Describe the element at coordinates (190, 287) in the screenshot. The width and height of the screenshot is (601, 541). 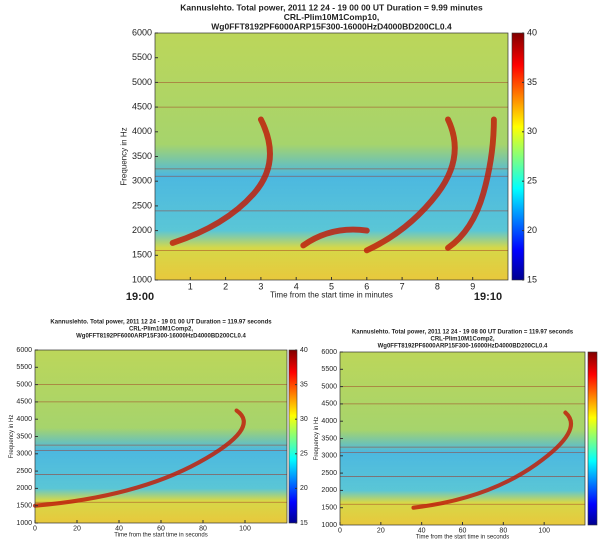
I see `x-tick-label: 1` at that location.